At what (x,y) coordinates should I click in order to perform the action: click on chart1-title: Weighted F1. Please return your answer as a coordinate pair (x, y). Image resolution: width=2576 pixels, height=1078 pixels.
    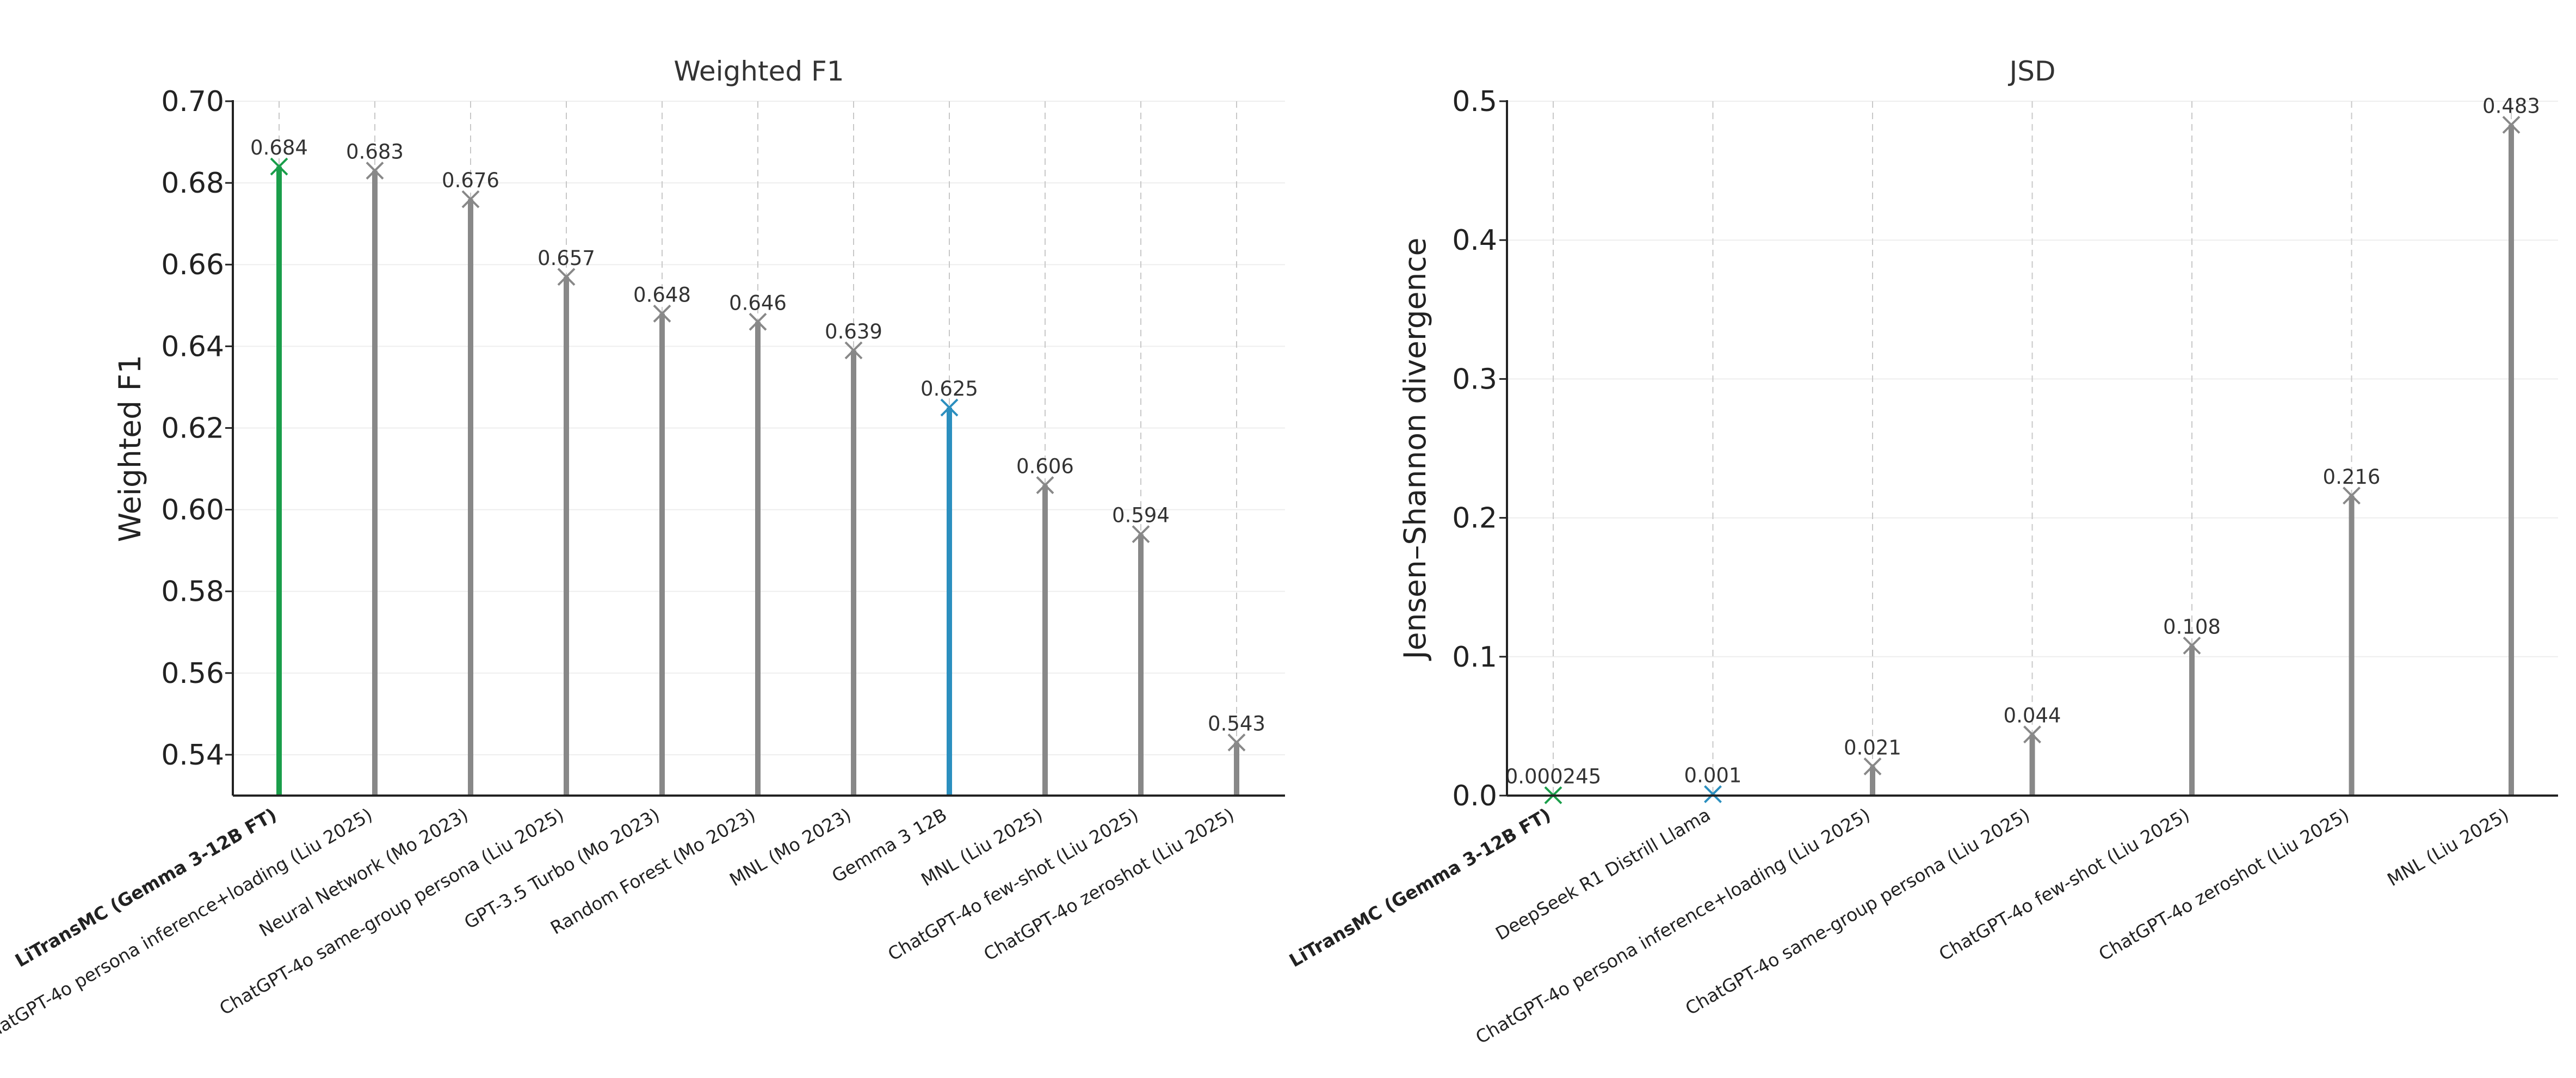
    Looking at the image, I should click on (759, 71).